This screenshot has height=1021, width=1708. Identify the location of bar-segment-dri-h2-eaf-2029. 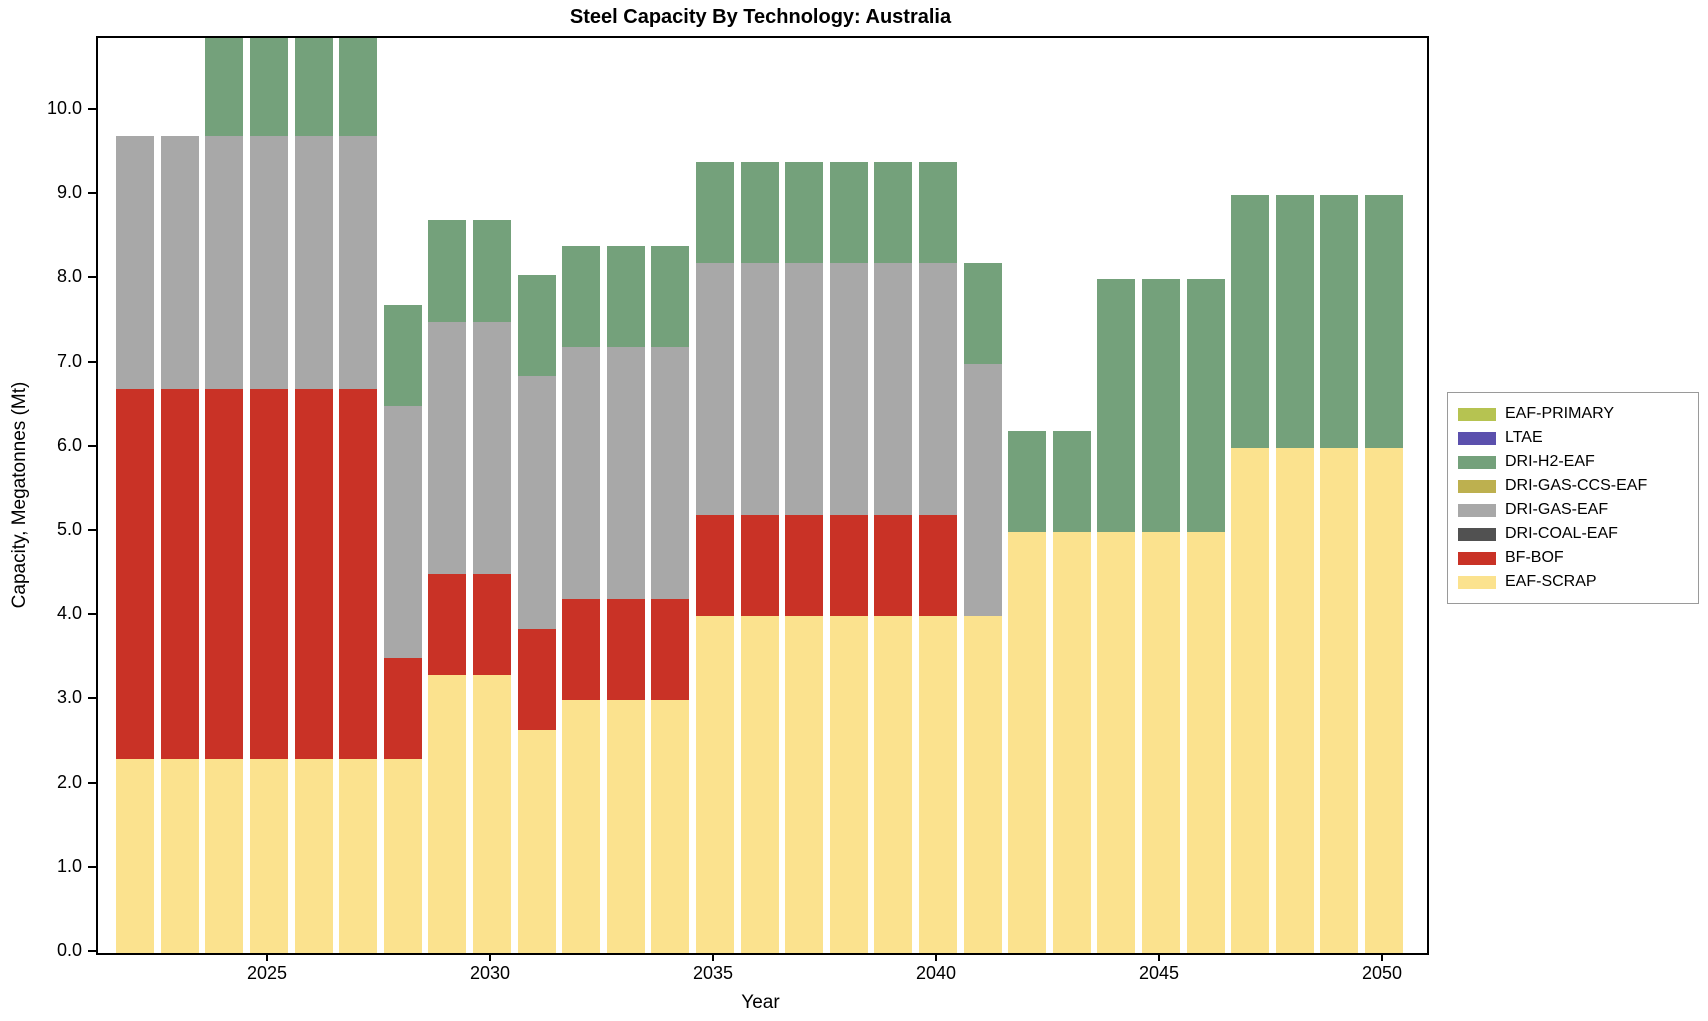
(447, 271).